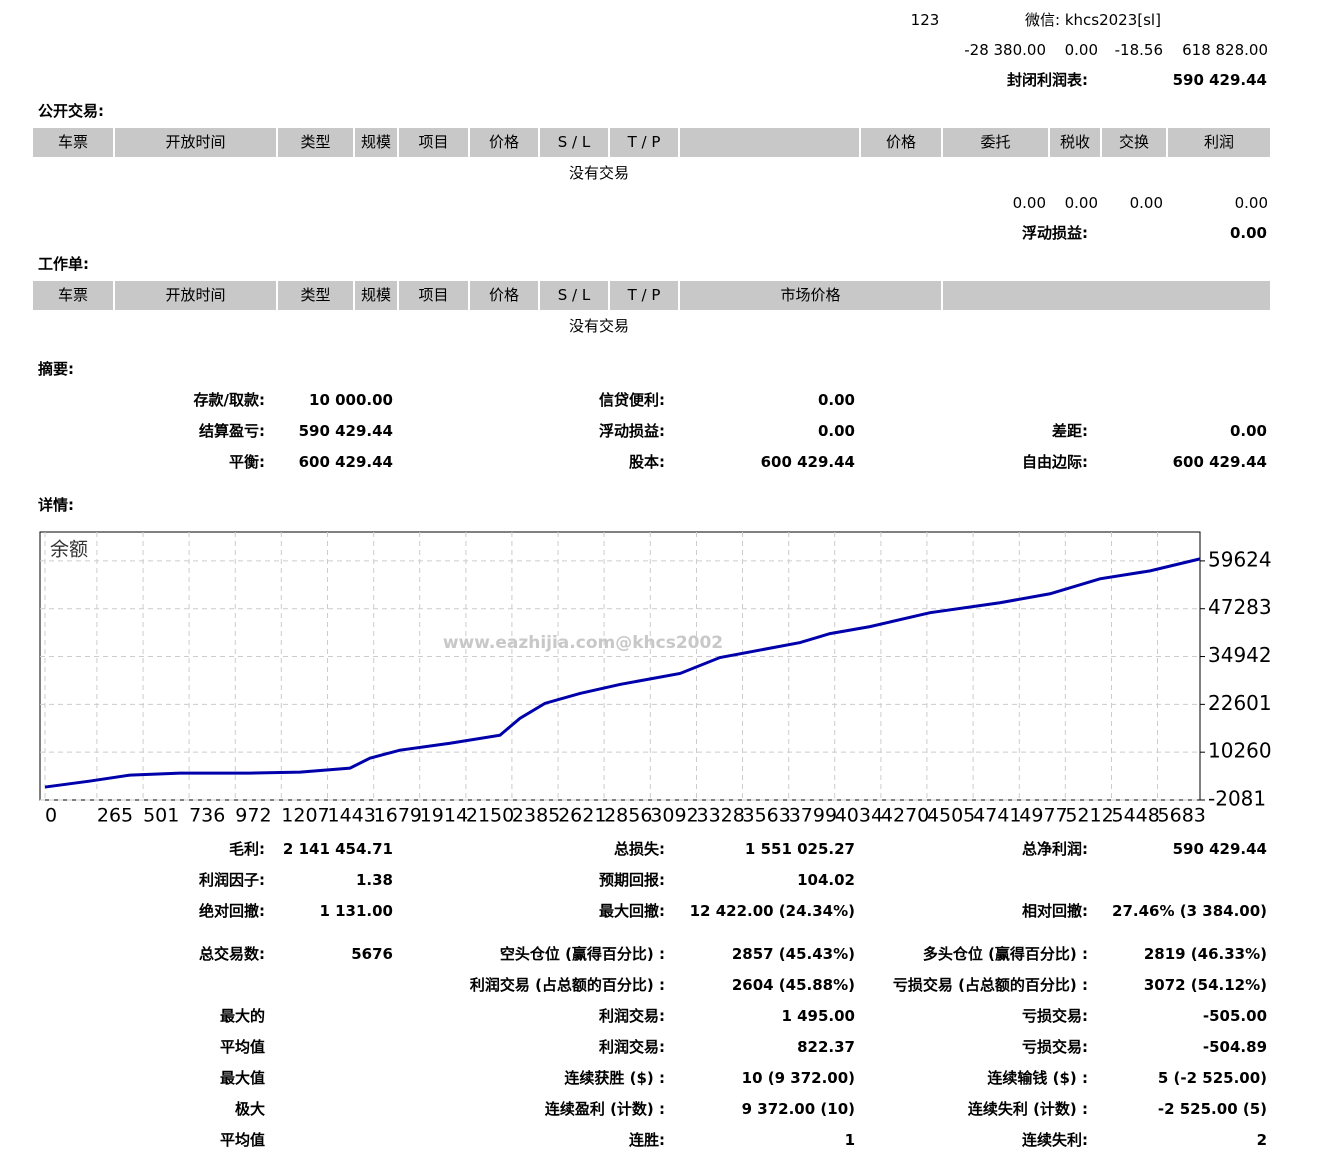 This screenshot has height=1160, width=1317. I want to click on column-header: 交换, so click(1135, 142).